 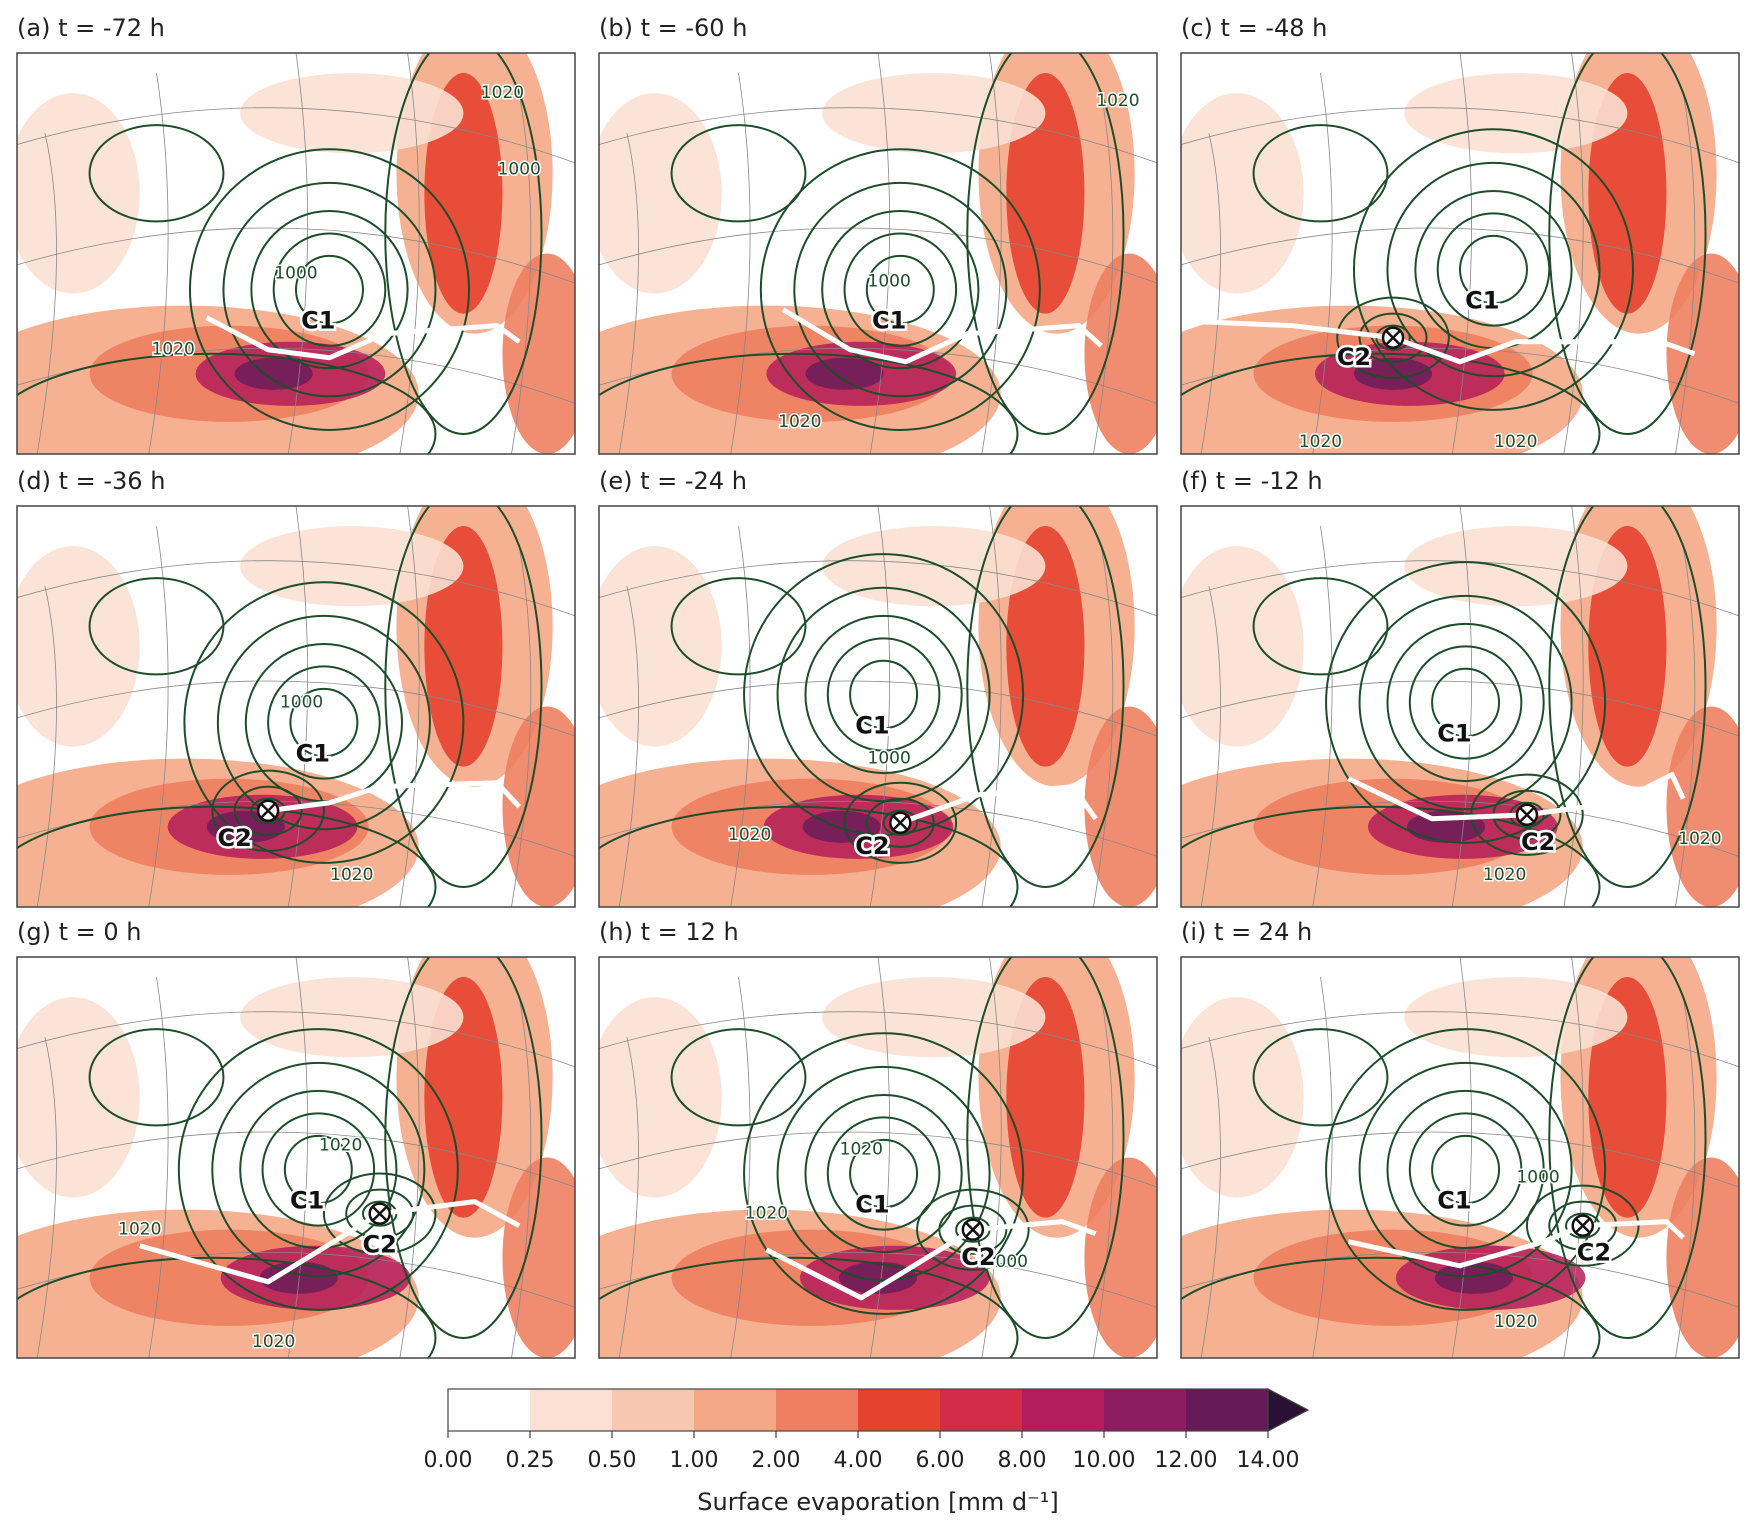 I want to click on panel-title: (h) t = 12 h, so click(x=669, y=932).